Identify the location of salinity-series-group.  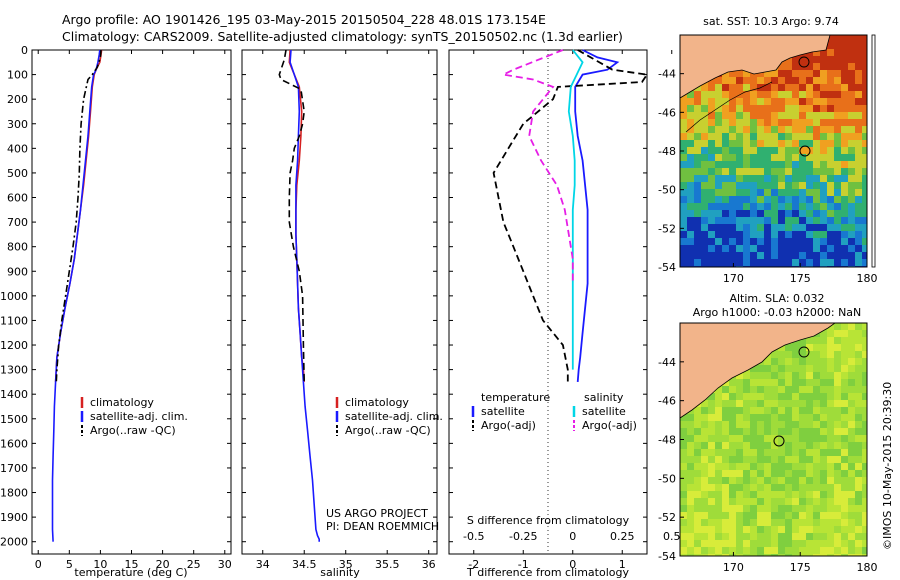
(299, 295).